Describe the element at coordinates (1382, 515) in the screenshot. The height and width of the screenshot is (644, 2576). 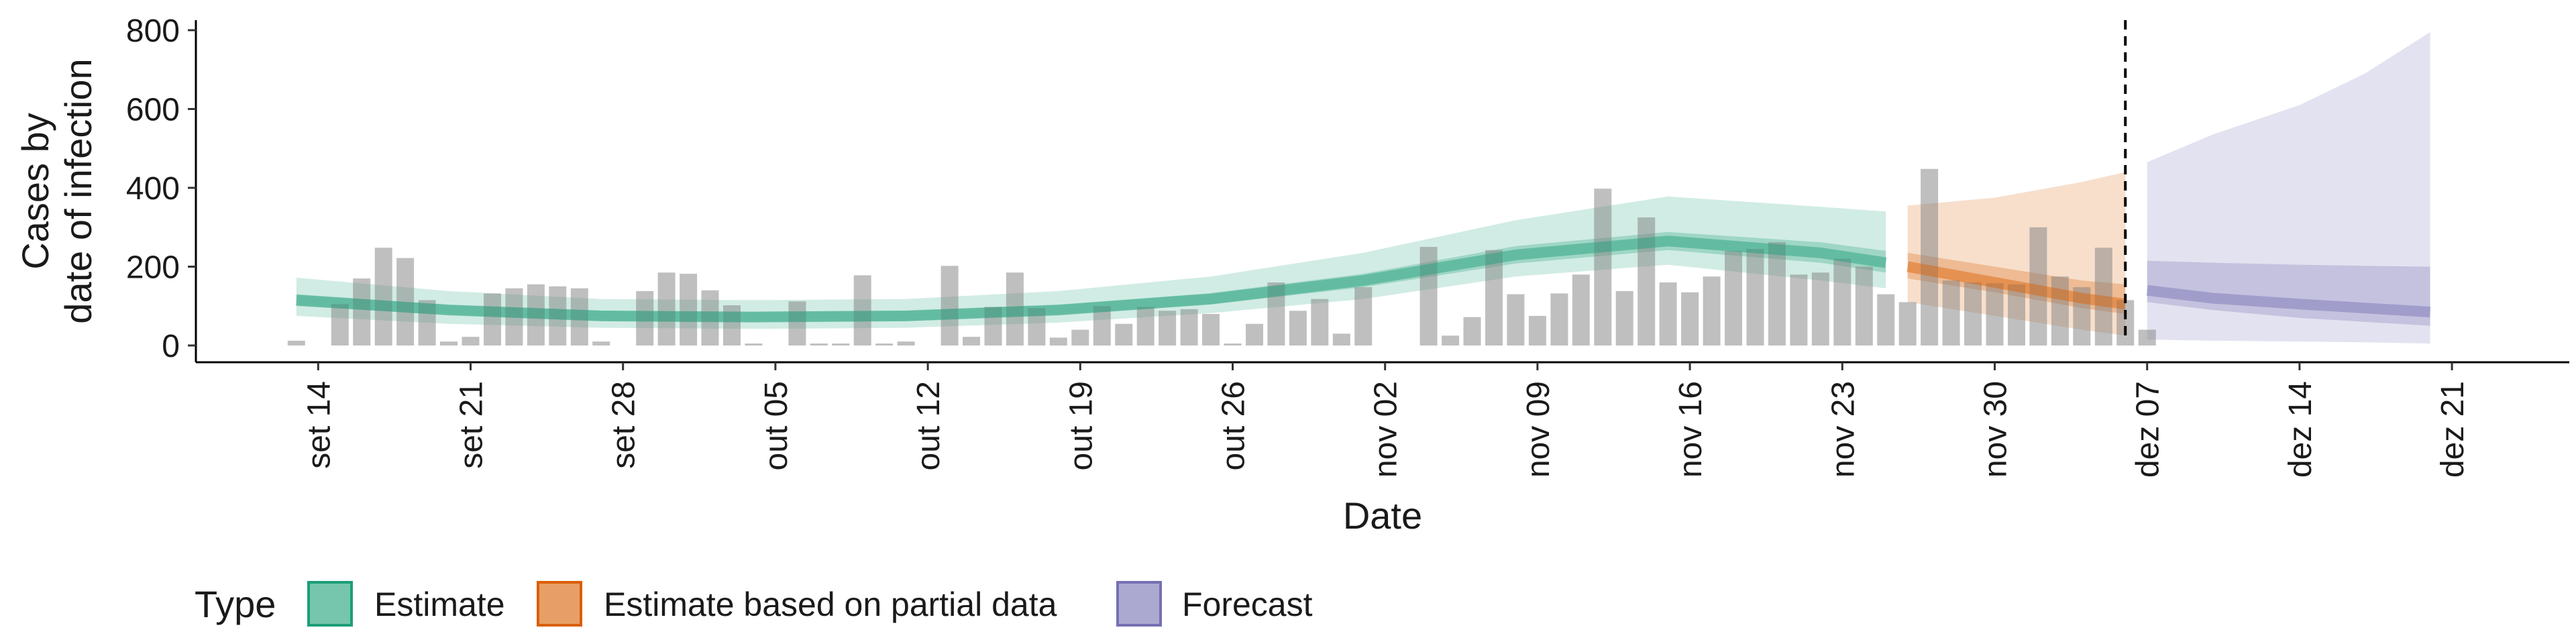
I see `x-axis-title: Date` at that location.